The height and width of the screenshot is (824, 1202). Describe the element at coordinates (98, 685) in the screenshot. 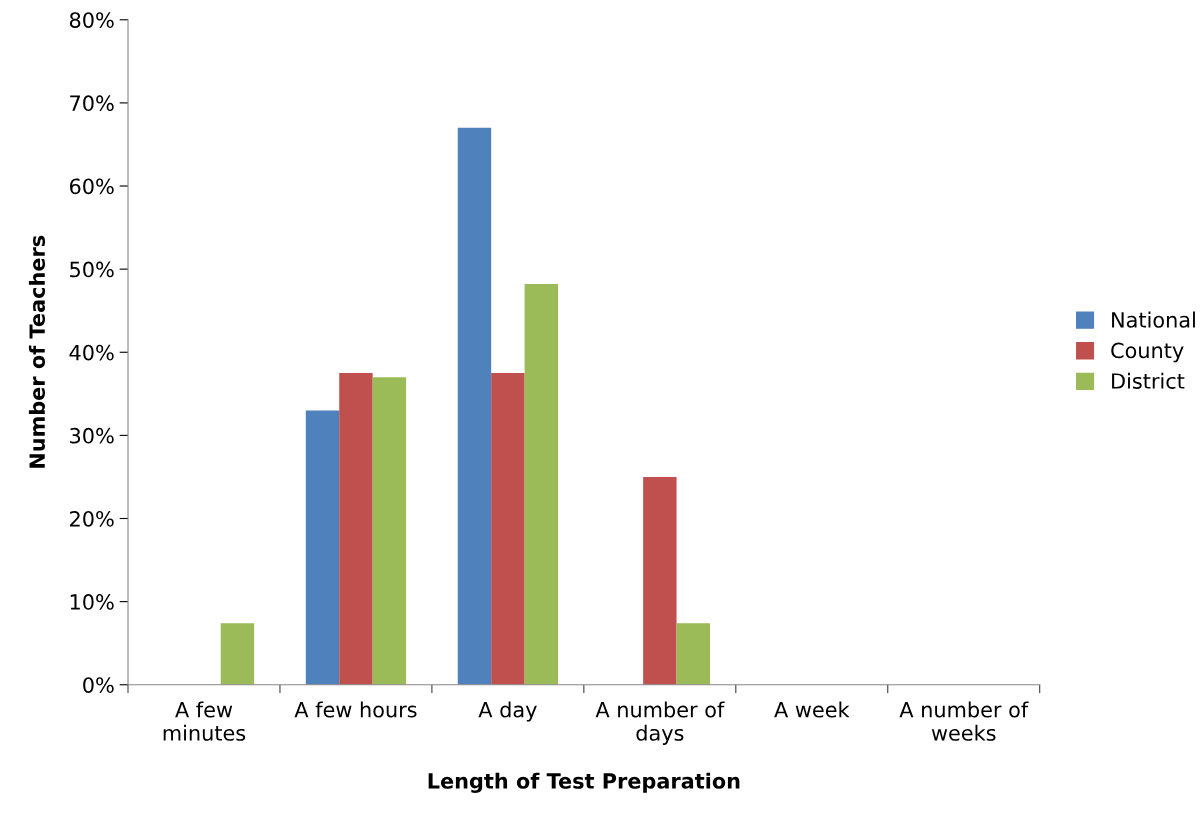

I see `y-tick-label: 0%` at that location.